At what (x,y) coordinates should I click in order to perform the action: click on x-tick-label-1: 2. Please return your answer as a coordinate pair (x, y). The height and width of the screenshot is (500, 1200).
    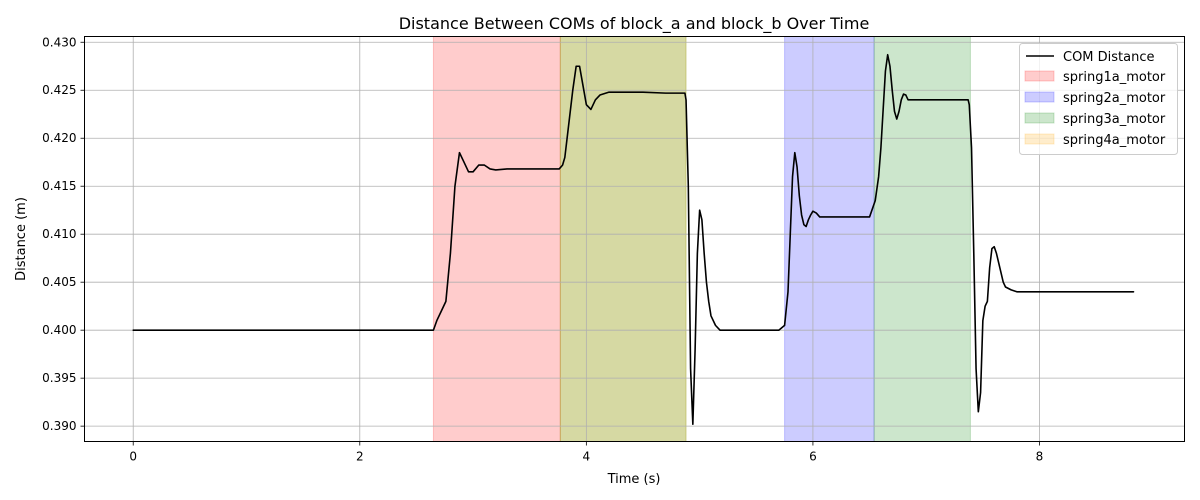
    Looking at the image, I should click on (360, 457).